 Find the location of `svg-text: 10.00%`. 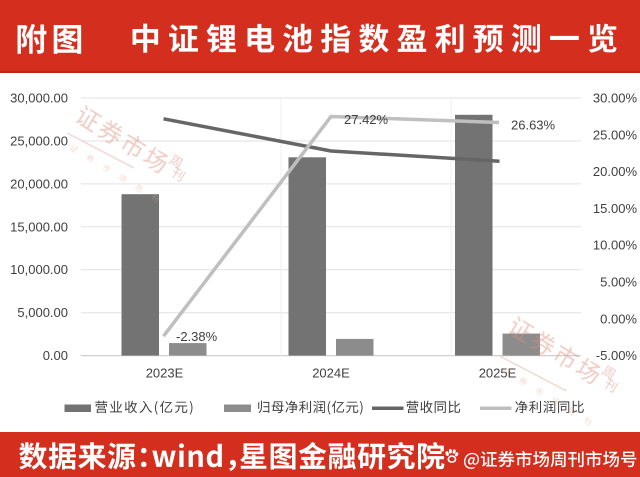

svg-text: 10.00% is located at coordinates (615, 245).